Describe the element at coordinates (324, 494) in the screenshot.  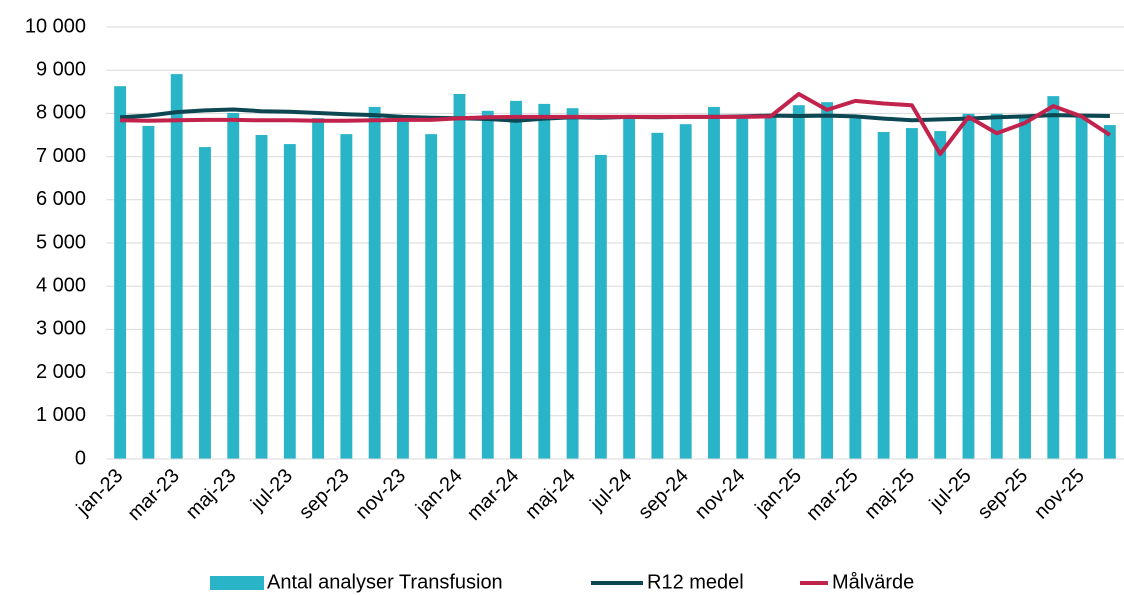
I see `x-tick-label: sep-23` at that location.